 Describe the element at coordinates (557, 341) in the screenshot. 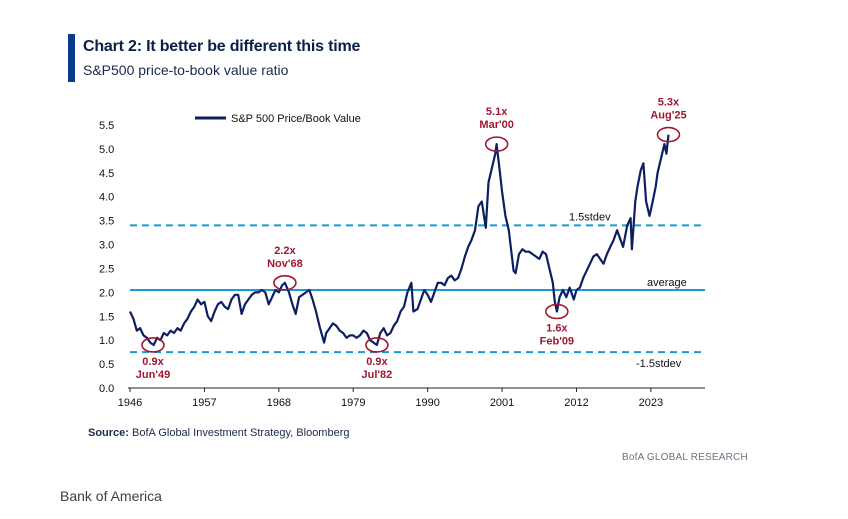

I see `annotation-date: Feb'09` at that location.